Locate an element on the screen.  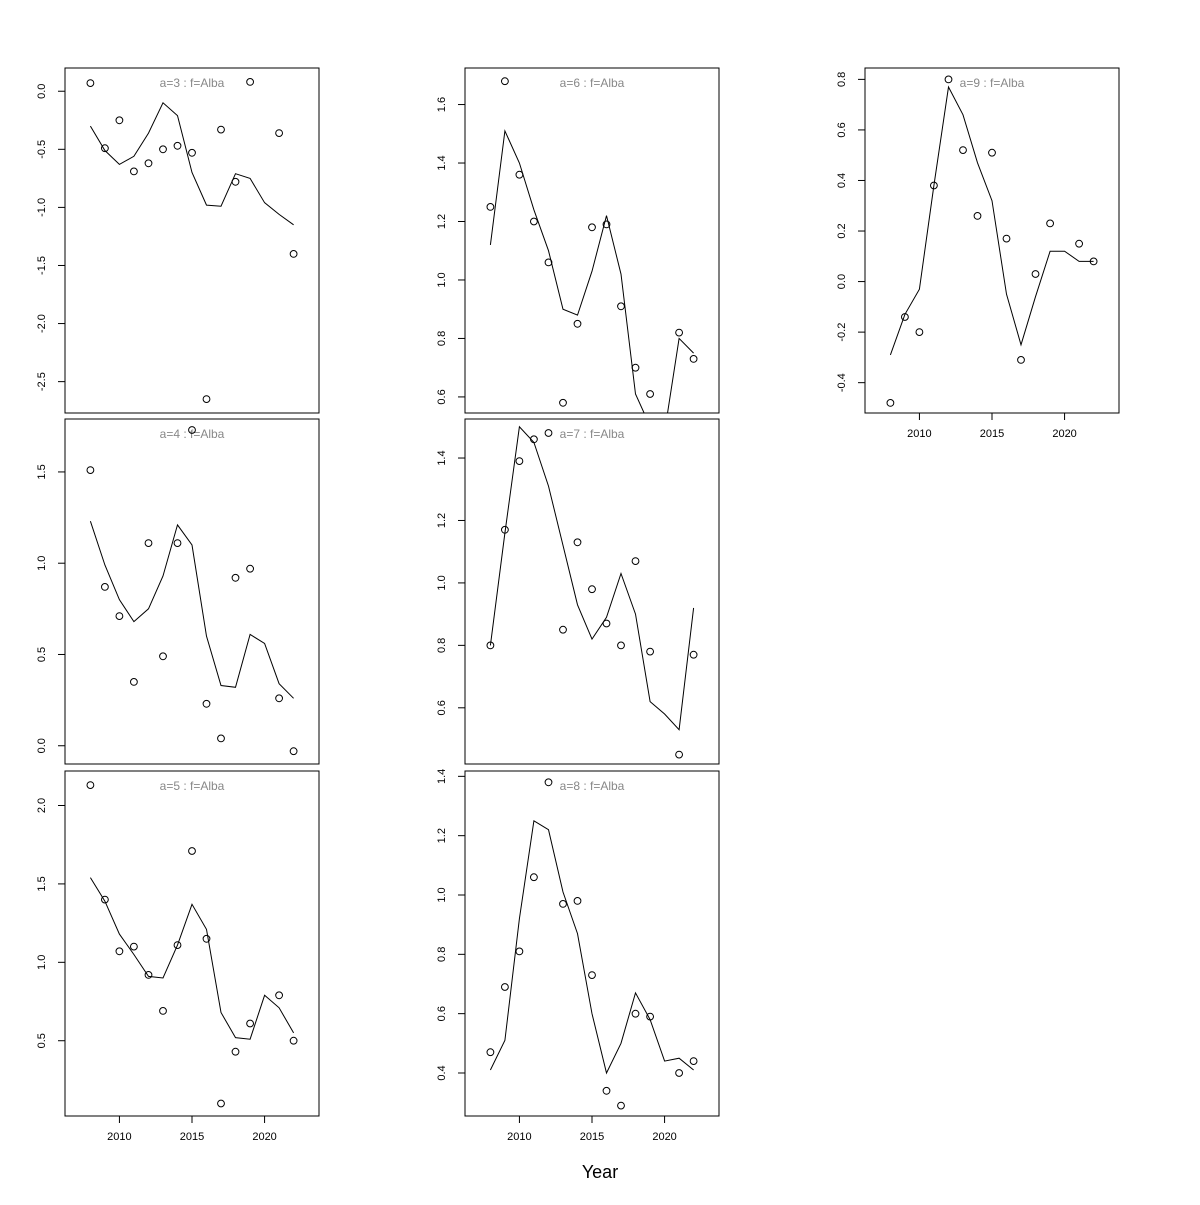
y-tick-label: 1.6 is located at coordinates (442, 104).